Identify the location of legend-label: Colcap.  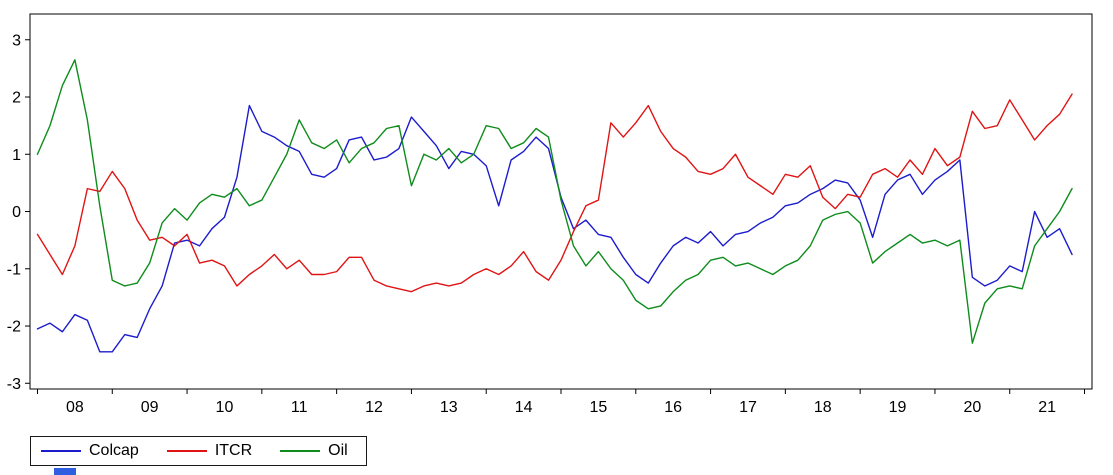
(114, 450).